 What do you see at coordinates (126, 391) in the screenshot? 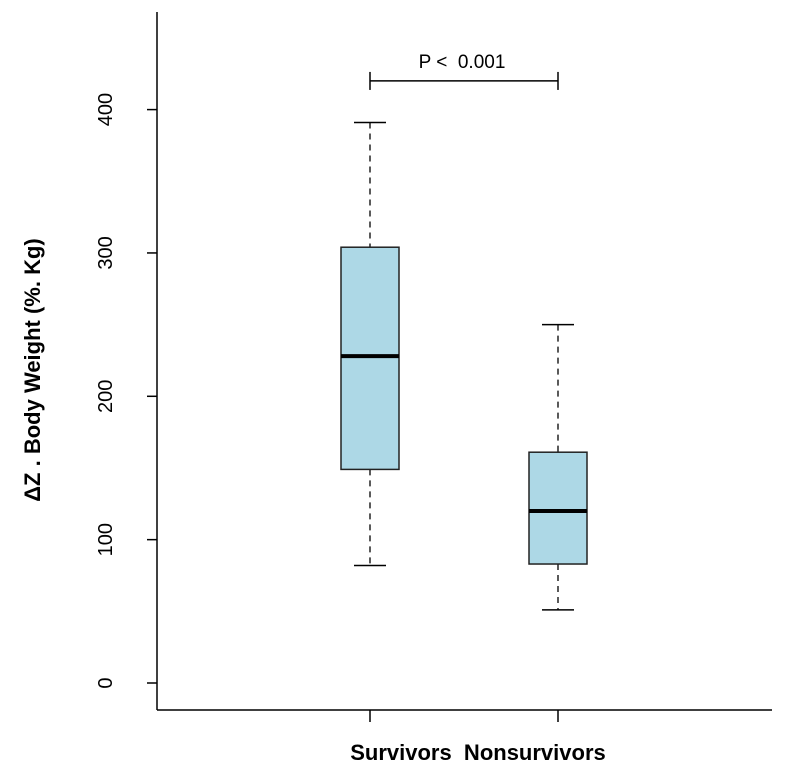
I see `y-ticks: 0 100 200 300 400` at bounding box center [126, 391].